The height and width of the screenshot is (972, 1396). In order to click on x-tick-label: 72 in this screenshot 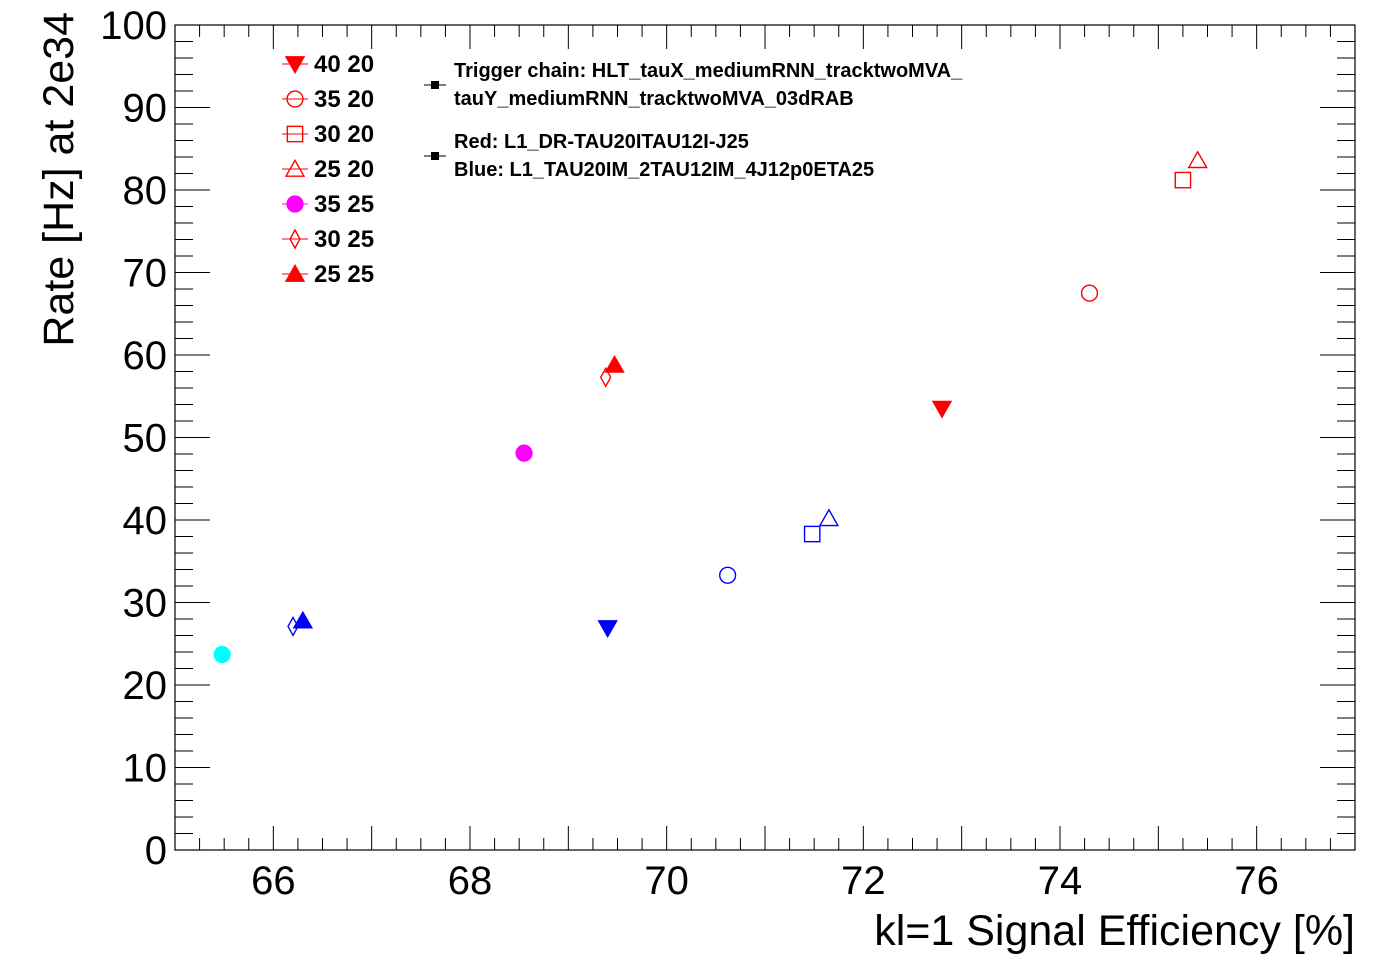, I will do `click(863, 881)`.